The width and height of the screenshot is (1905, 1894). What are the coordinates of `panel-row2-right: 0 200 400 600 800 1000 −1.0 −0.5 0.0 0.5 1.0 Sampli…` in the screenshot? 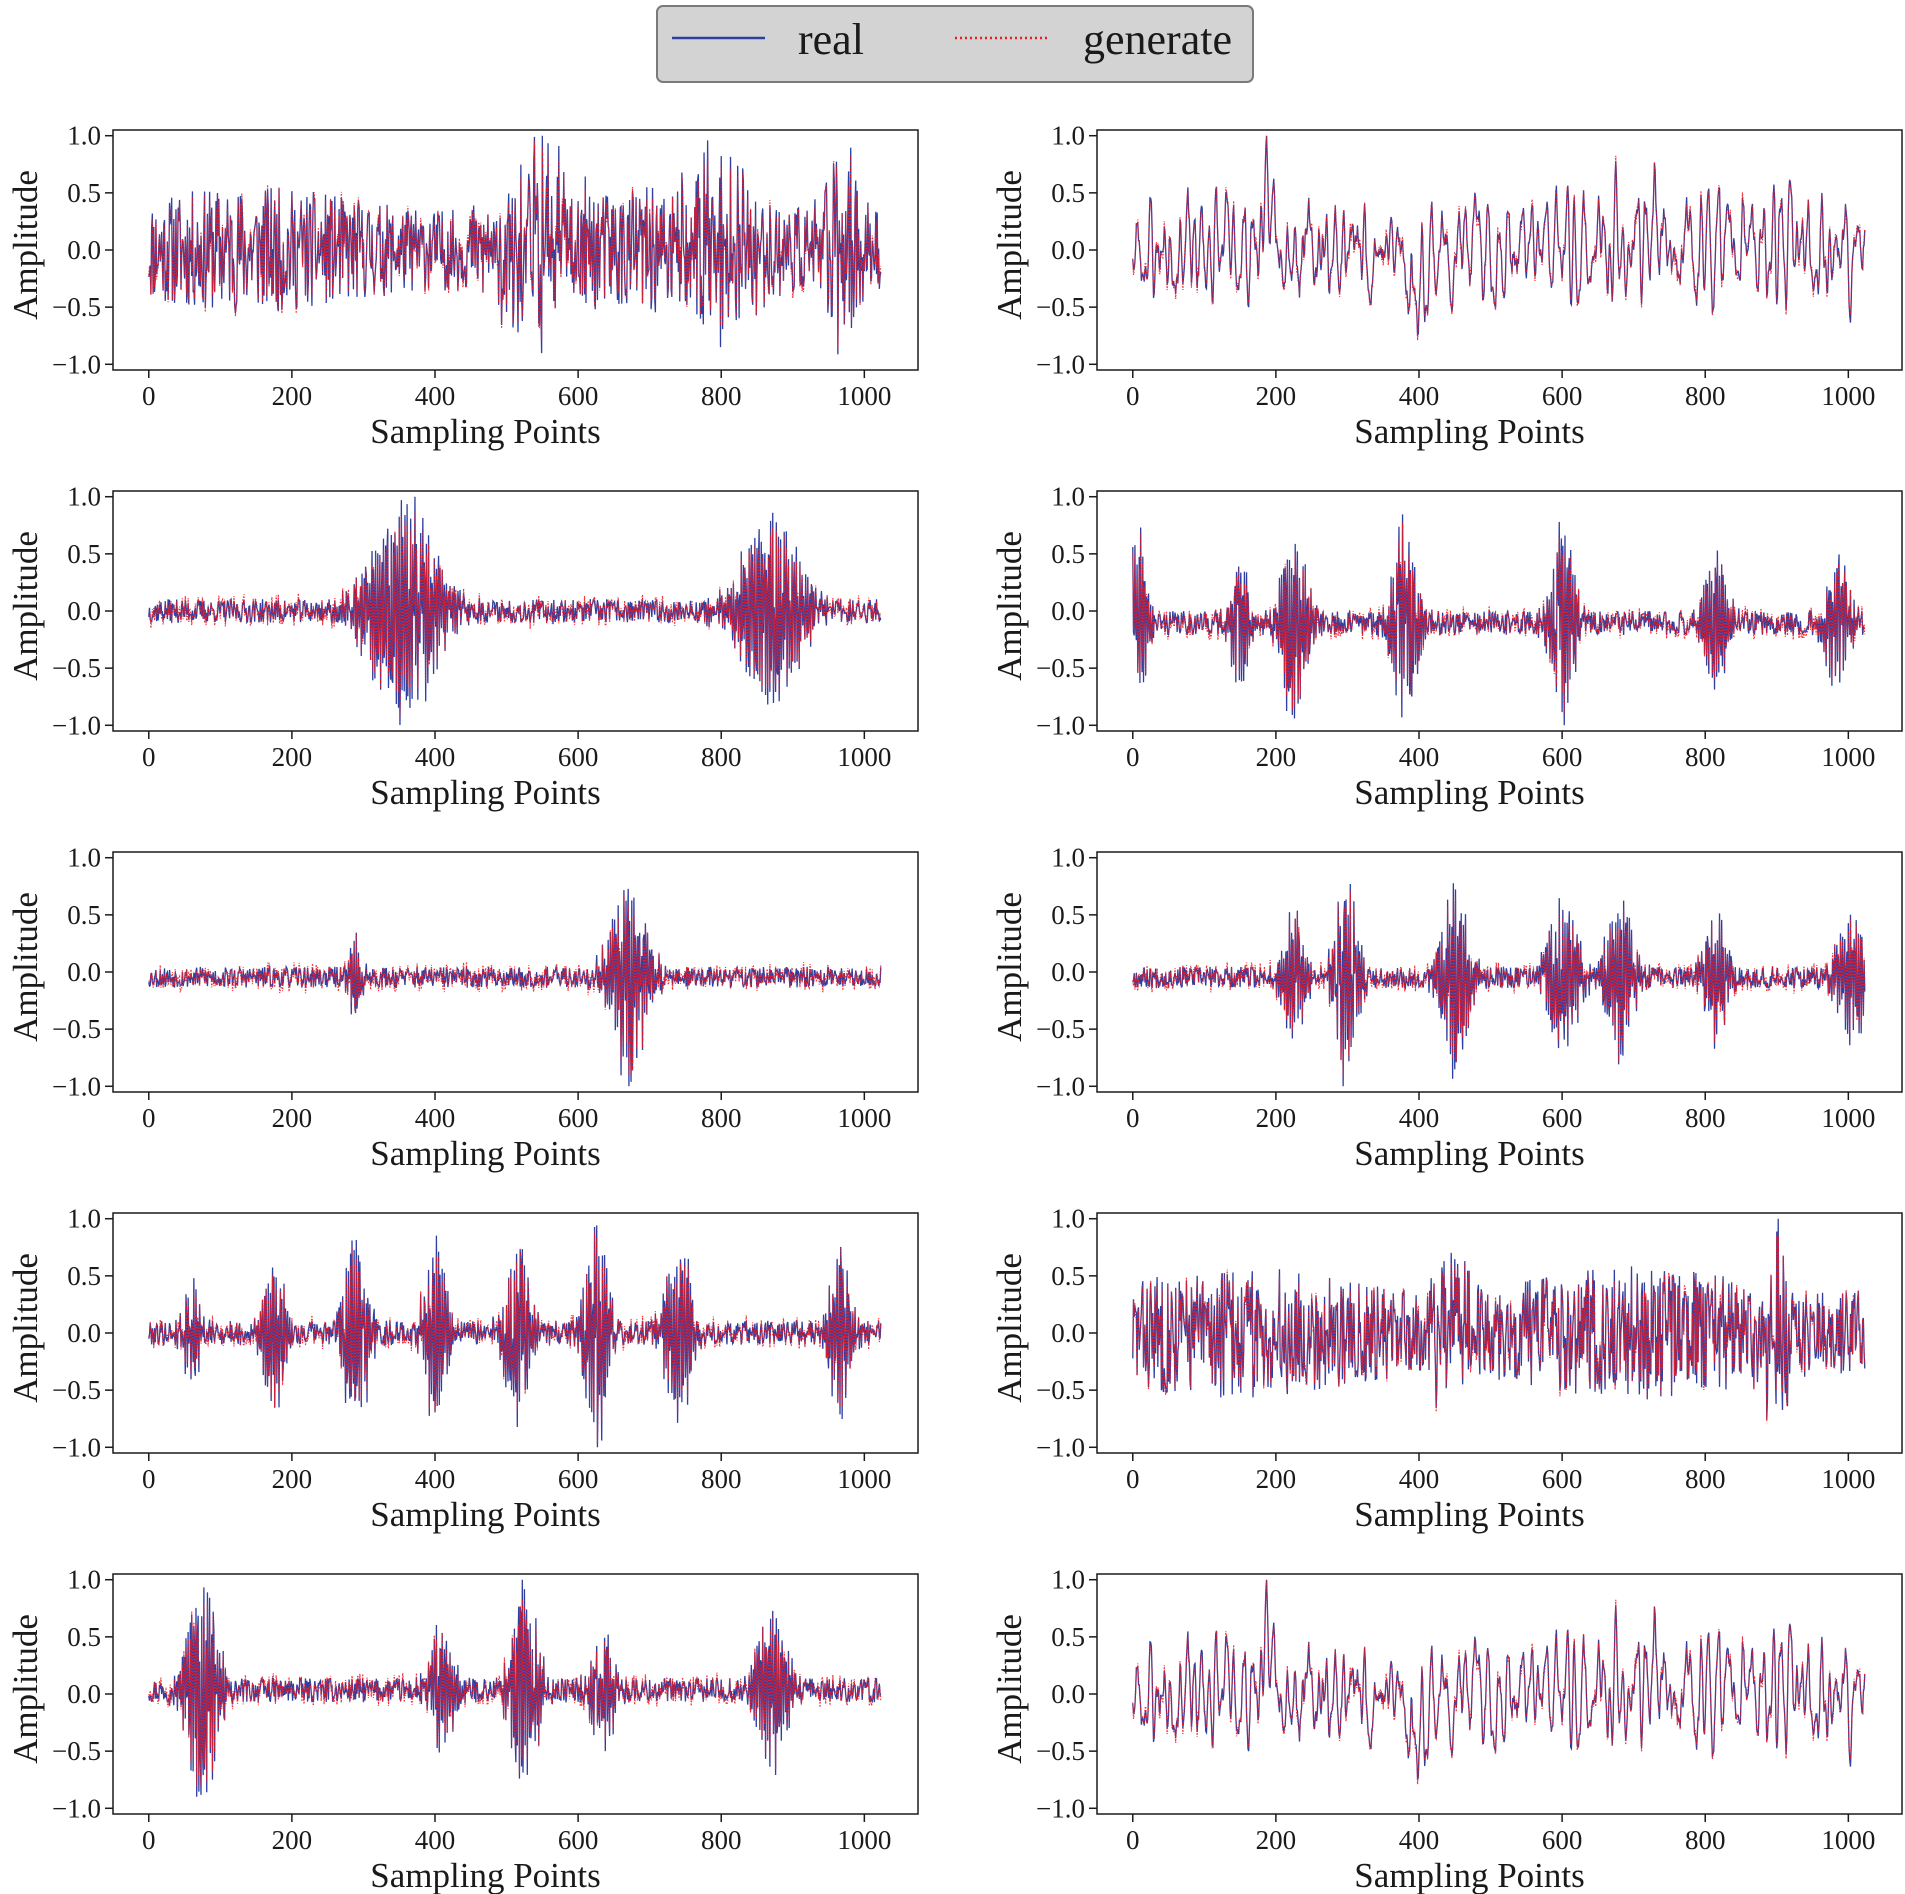 It's located at (1446, 647).